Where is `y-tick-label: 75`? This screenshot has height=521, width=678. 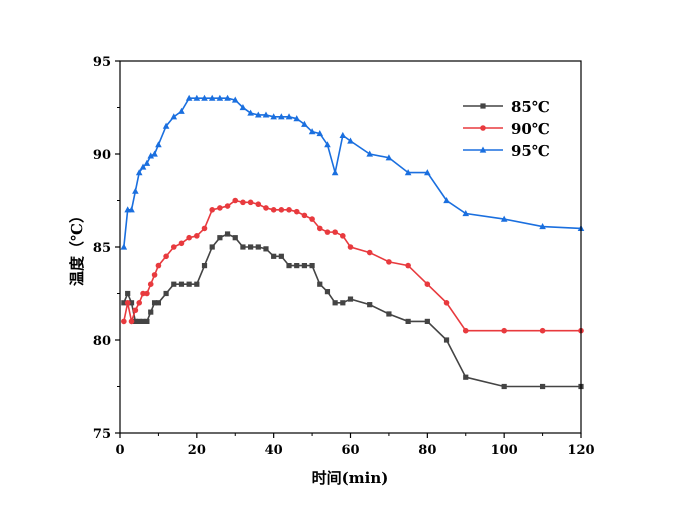
y-tick-label: 75 is located at coordinates (102, 434).